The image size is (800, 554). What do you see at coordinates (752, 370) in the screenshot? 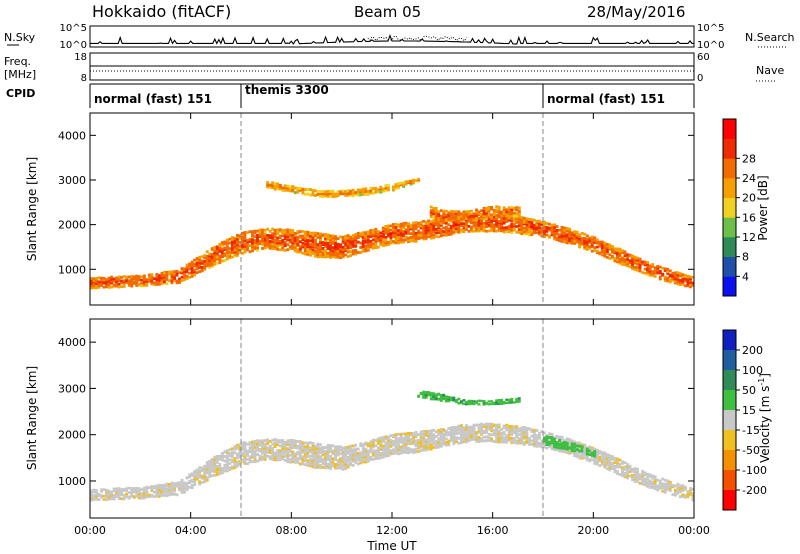
I see `colorbar-tick-label: 100` at bounding box center [752, 370].